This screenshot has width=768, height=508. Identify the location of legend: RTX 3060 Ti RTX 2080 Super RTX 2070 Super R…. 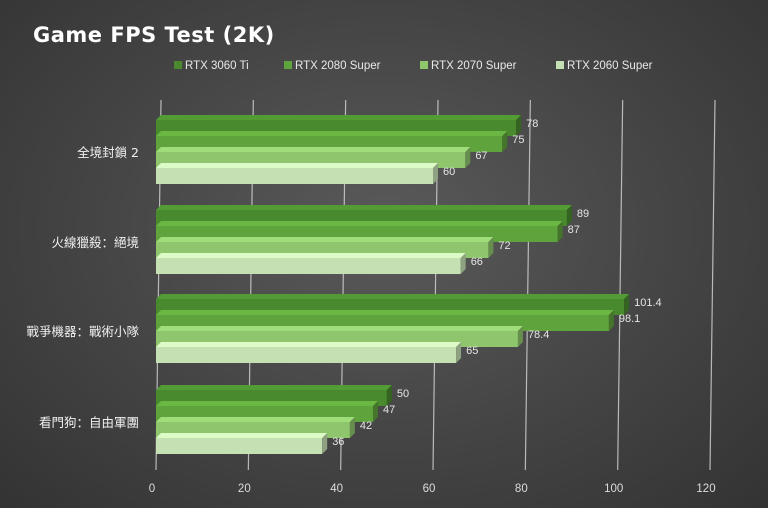
(413, 66).